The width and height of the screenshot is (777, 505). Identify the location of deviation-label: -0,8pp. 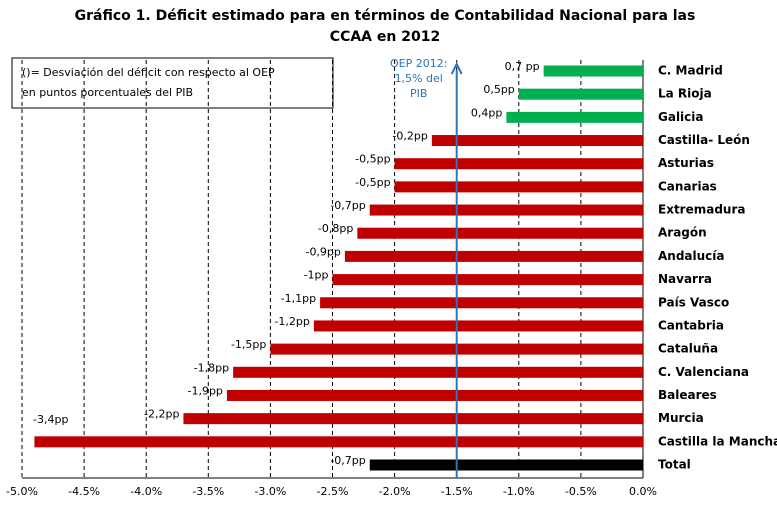
(335, 228).